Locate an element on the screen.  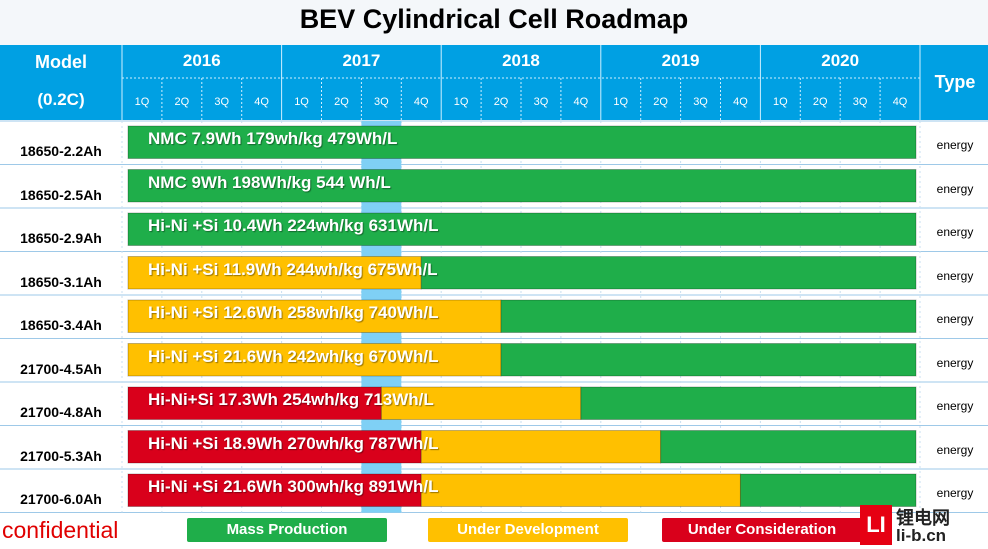
row-model-label: 18650-2.5Ah is located at coordinates (61, 194).